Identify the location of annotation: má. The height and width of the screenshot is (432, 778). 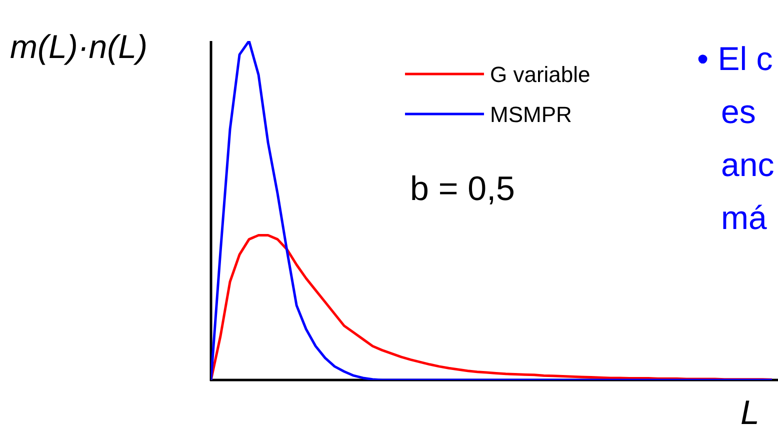
(744, 217).